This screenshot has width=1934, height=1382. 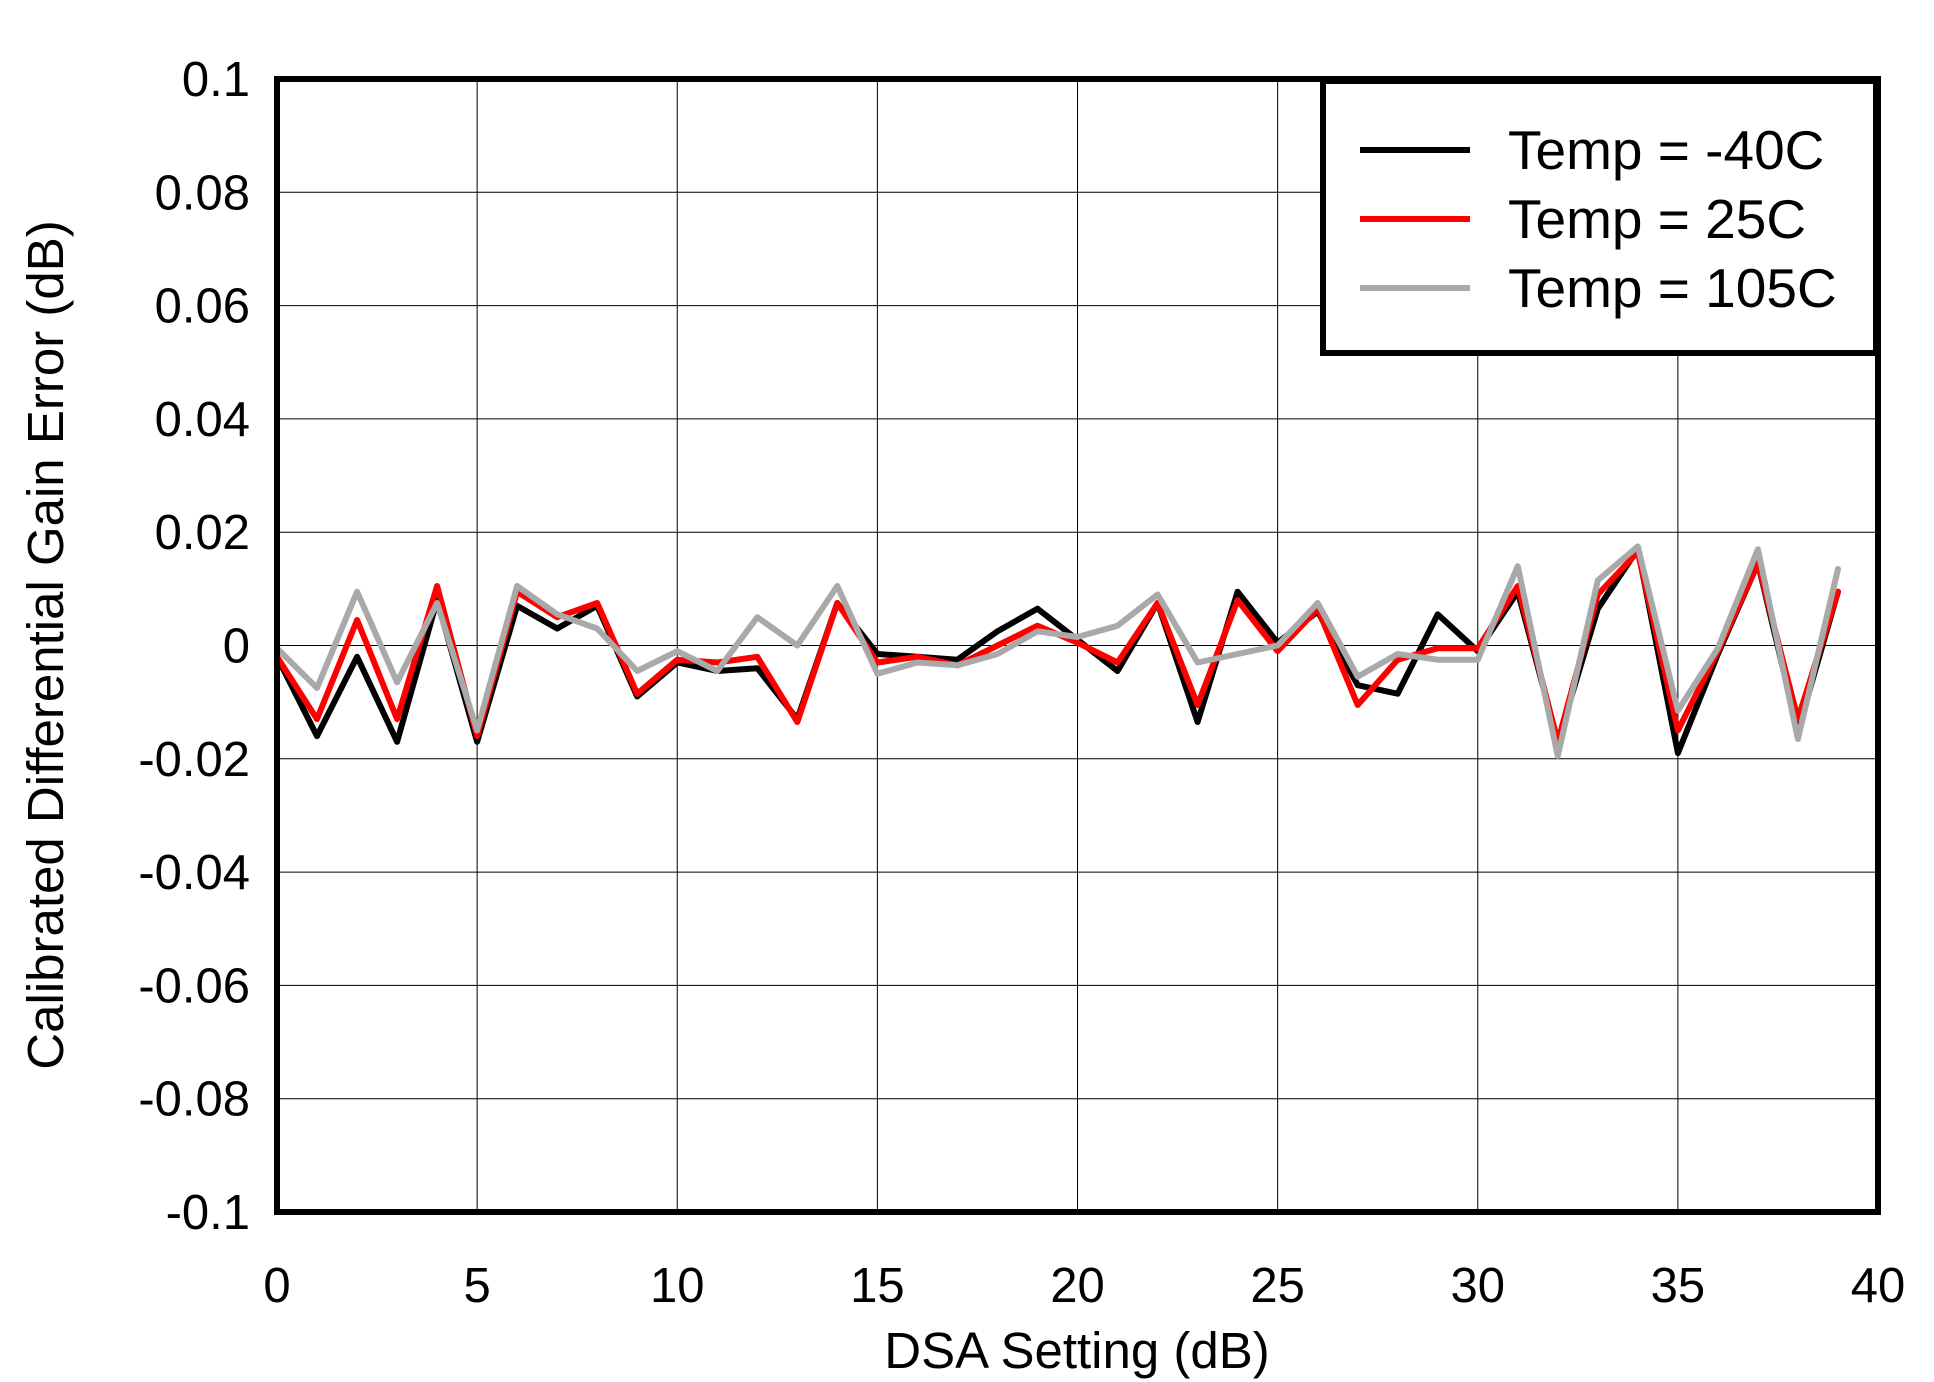 What do you see at coordinates (1657, 219) in the screenshot?
I see `legend-label-2: Temp = 25C` at bounding box center [1657, 219].